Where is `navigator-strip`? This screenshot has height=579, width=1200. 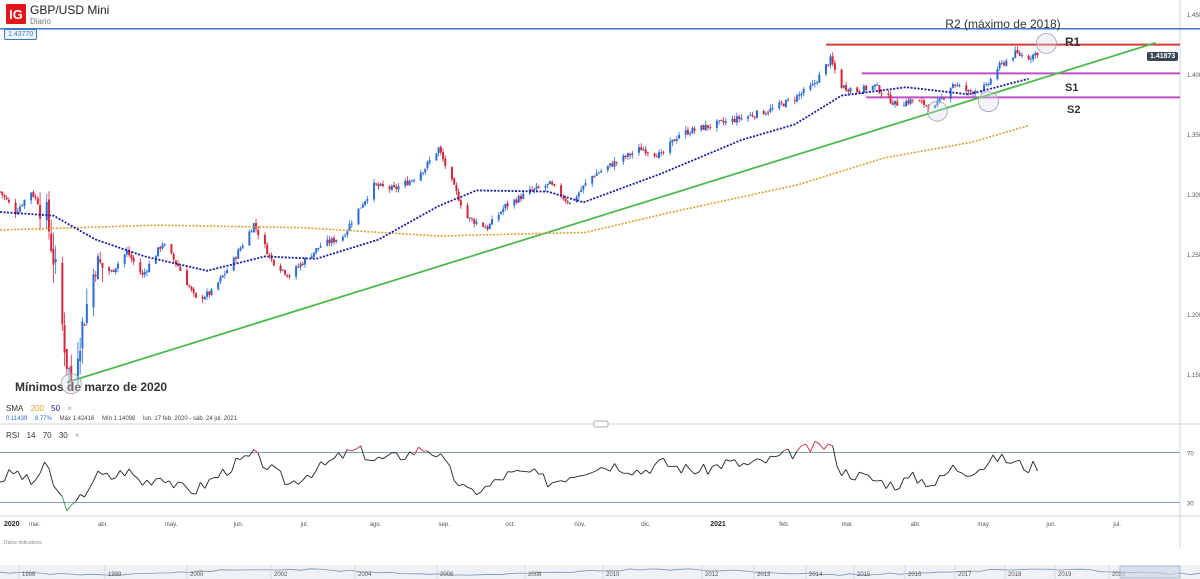
navigator-strip is located at coordinates (600, 572).